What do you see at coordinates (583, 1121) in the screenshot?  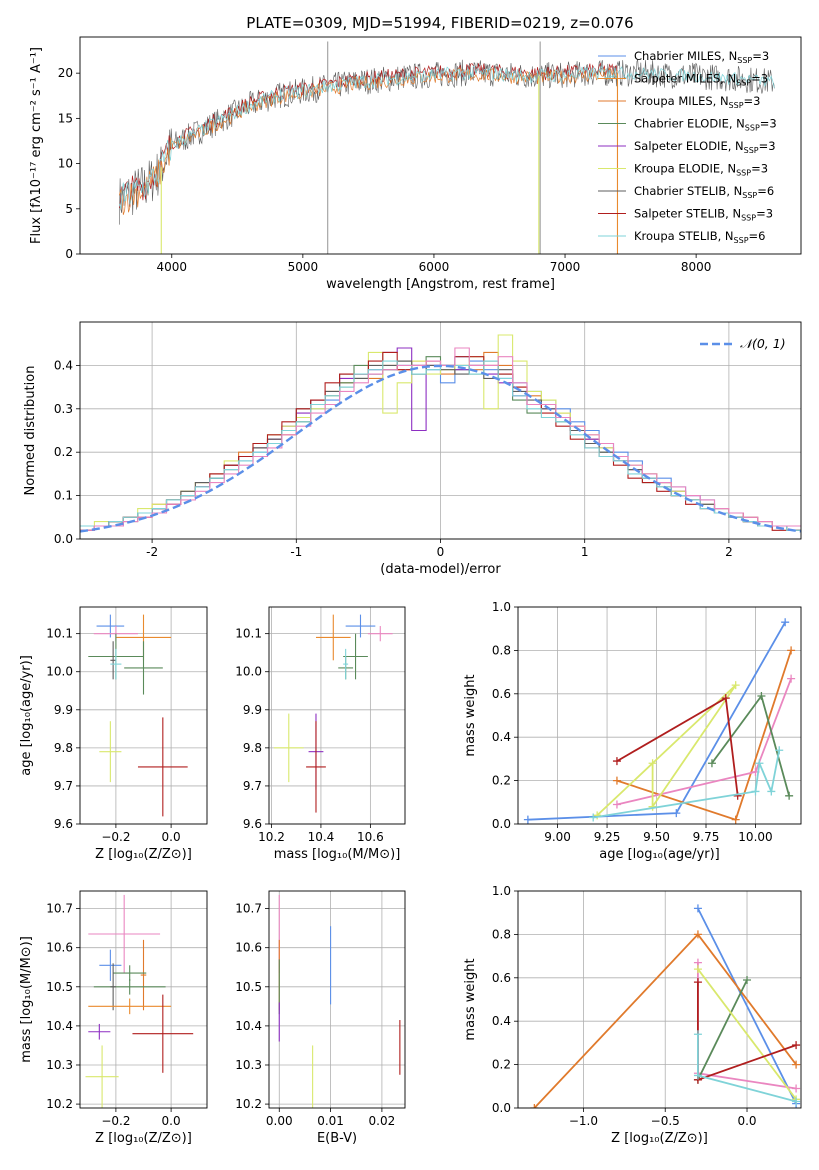 I see `x-tick-label: −1.0` at bounding box center [583, 1121].